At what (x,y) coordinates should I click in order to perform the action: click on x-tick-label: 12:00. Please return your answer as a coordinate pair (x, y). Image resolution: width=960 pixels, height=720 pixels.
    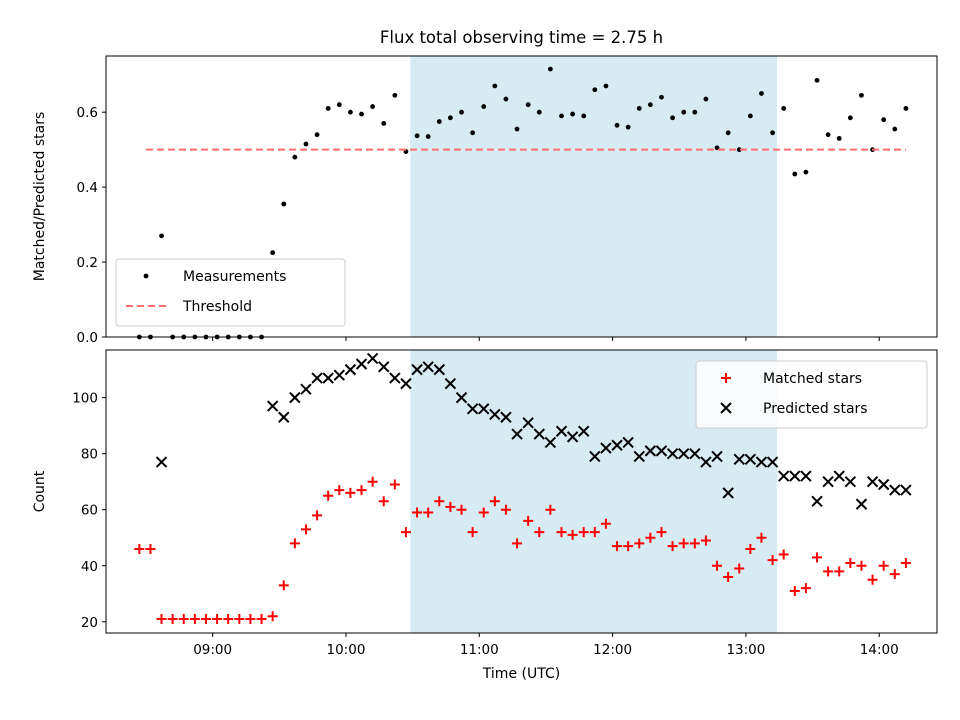
    Looking at the image, I should click on (612, 650).